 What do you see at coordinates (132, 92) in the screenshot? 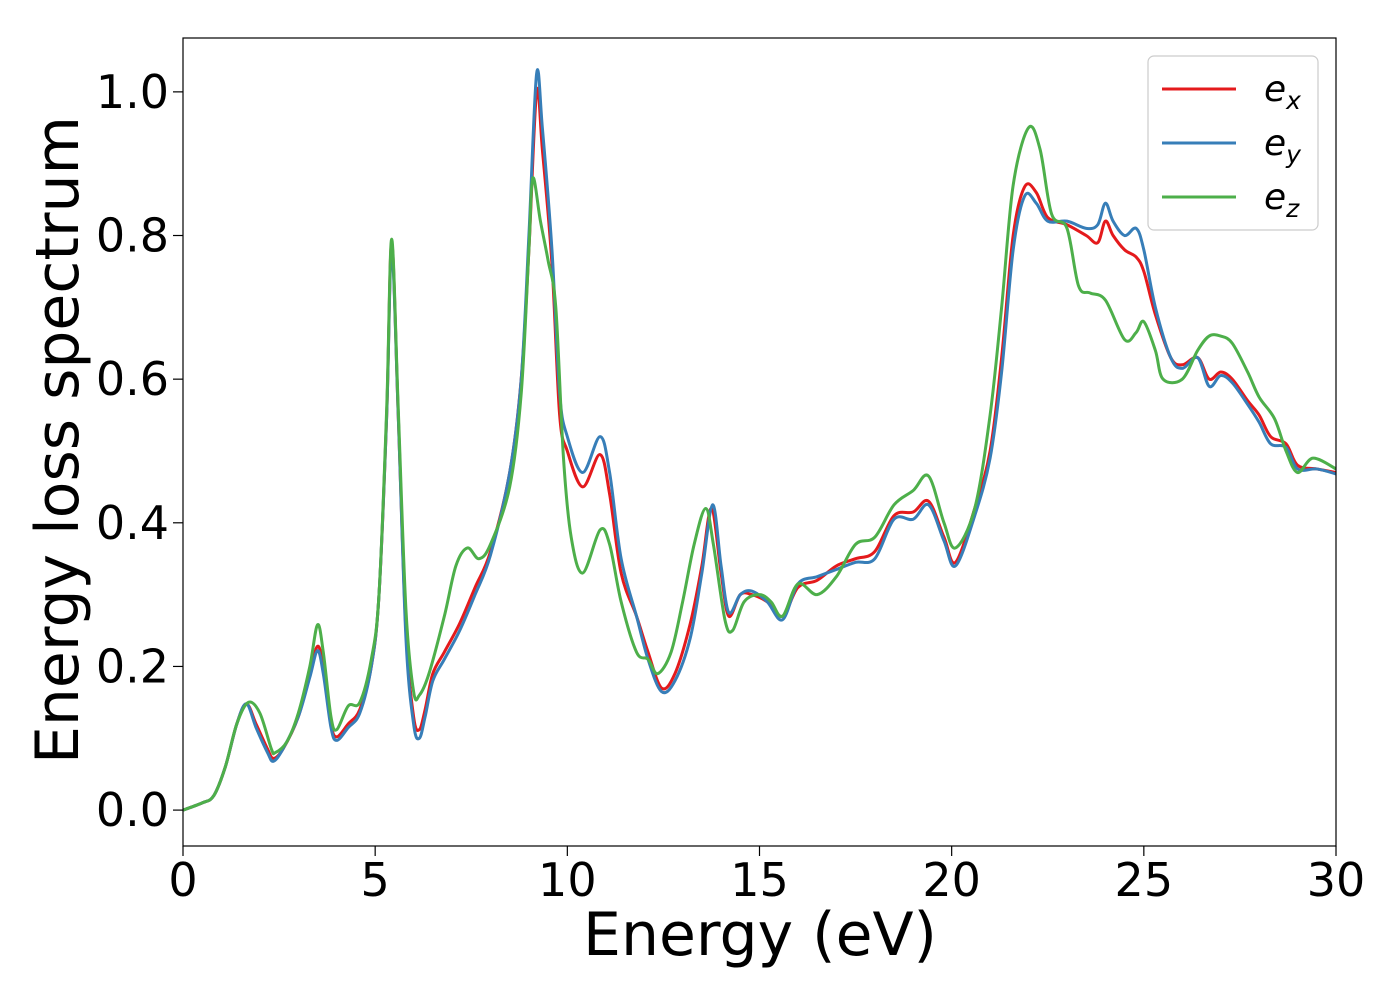
I see `y-tick-label: 1.0` at bounding box center [132, 92].